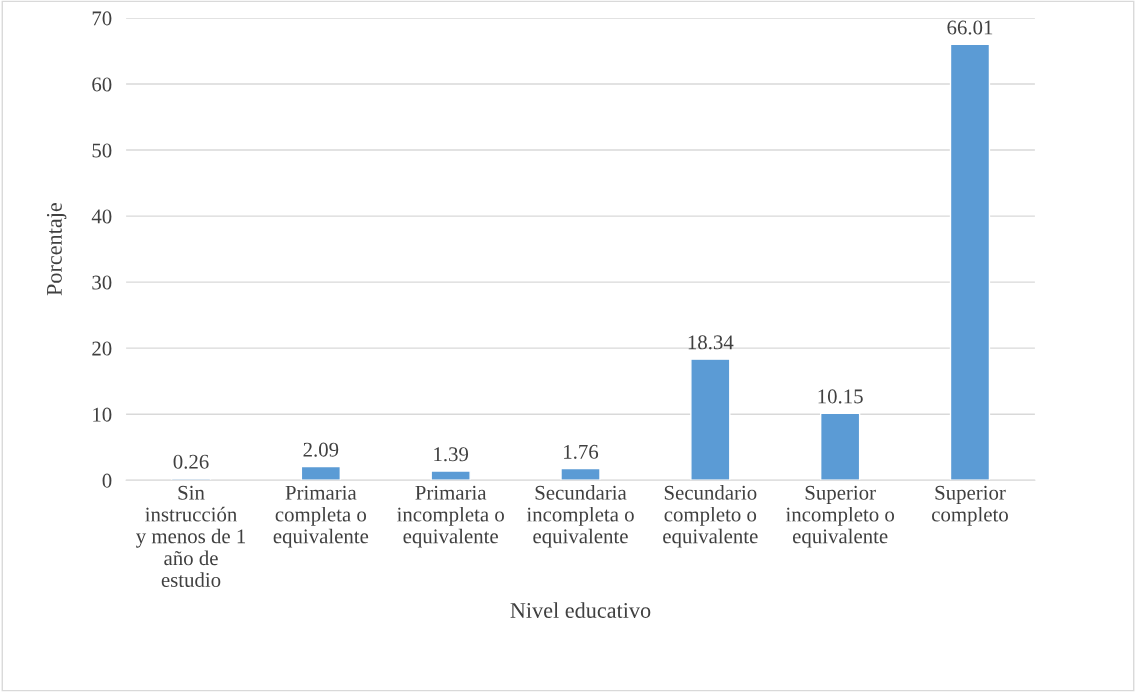 Image resolution: width=1136 pixels, height=692 pixels. I want to click on x-tick-label: Secundaria incompleta o equivalente, so click(580, 516).